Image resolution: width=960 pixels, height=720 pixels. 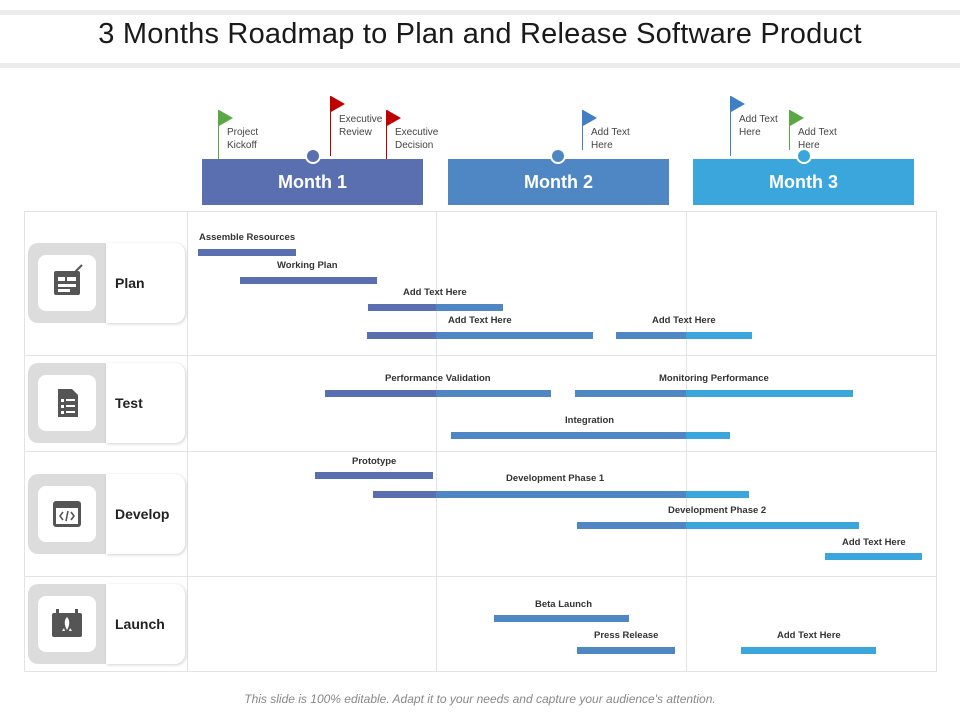 What do you see at coordinates (804, 156) in the screenshot?
I see `month-3-marker` at bounding box center [804, 156].